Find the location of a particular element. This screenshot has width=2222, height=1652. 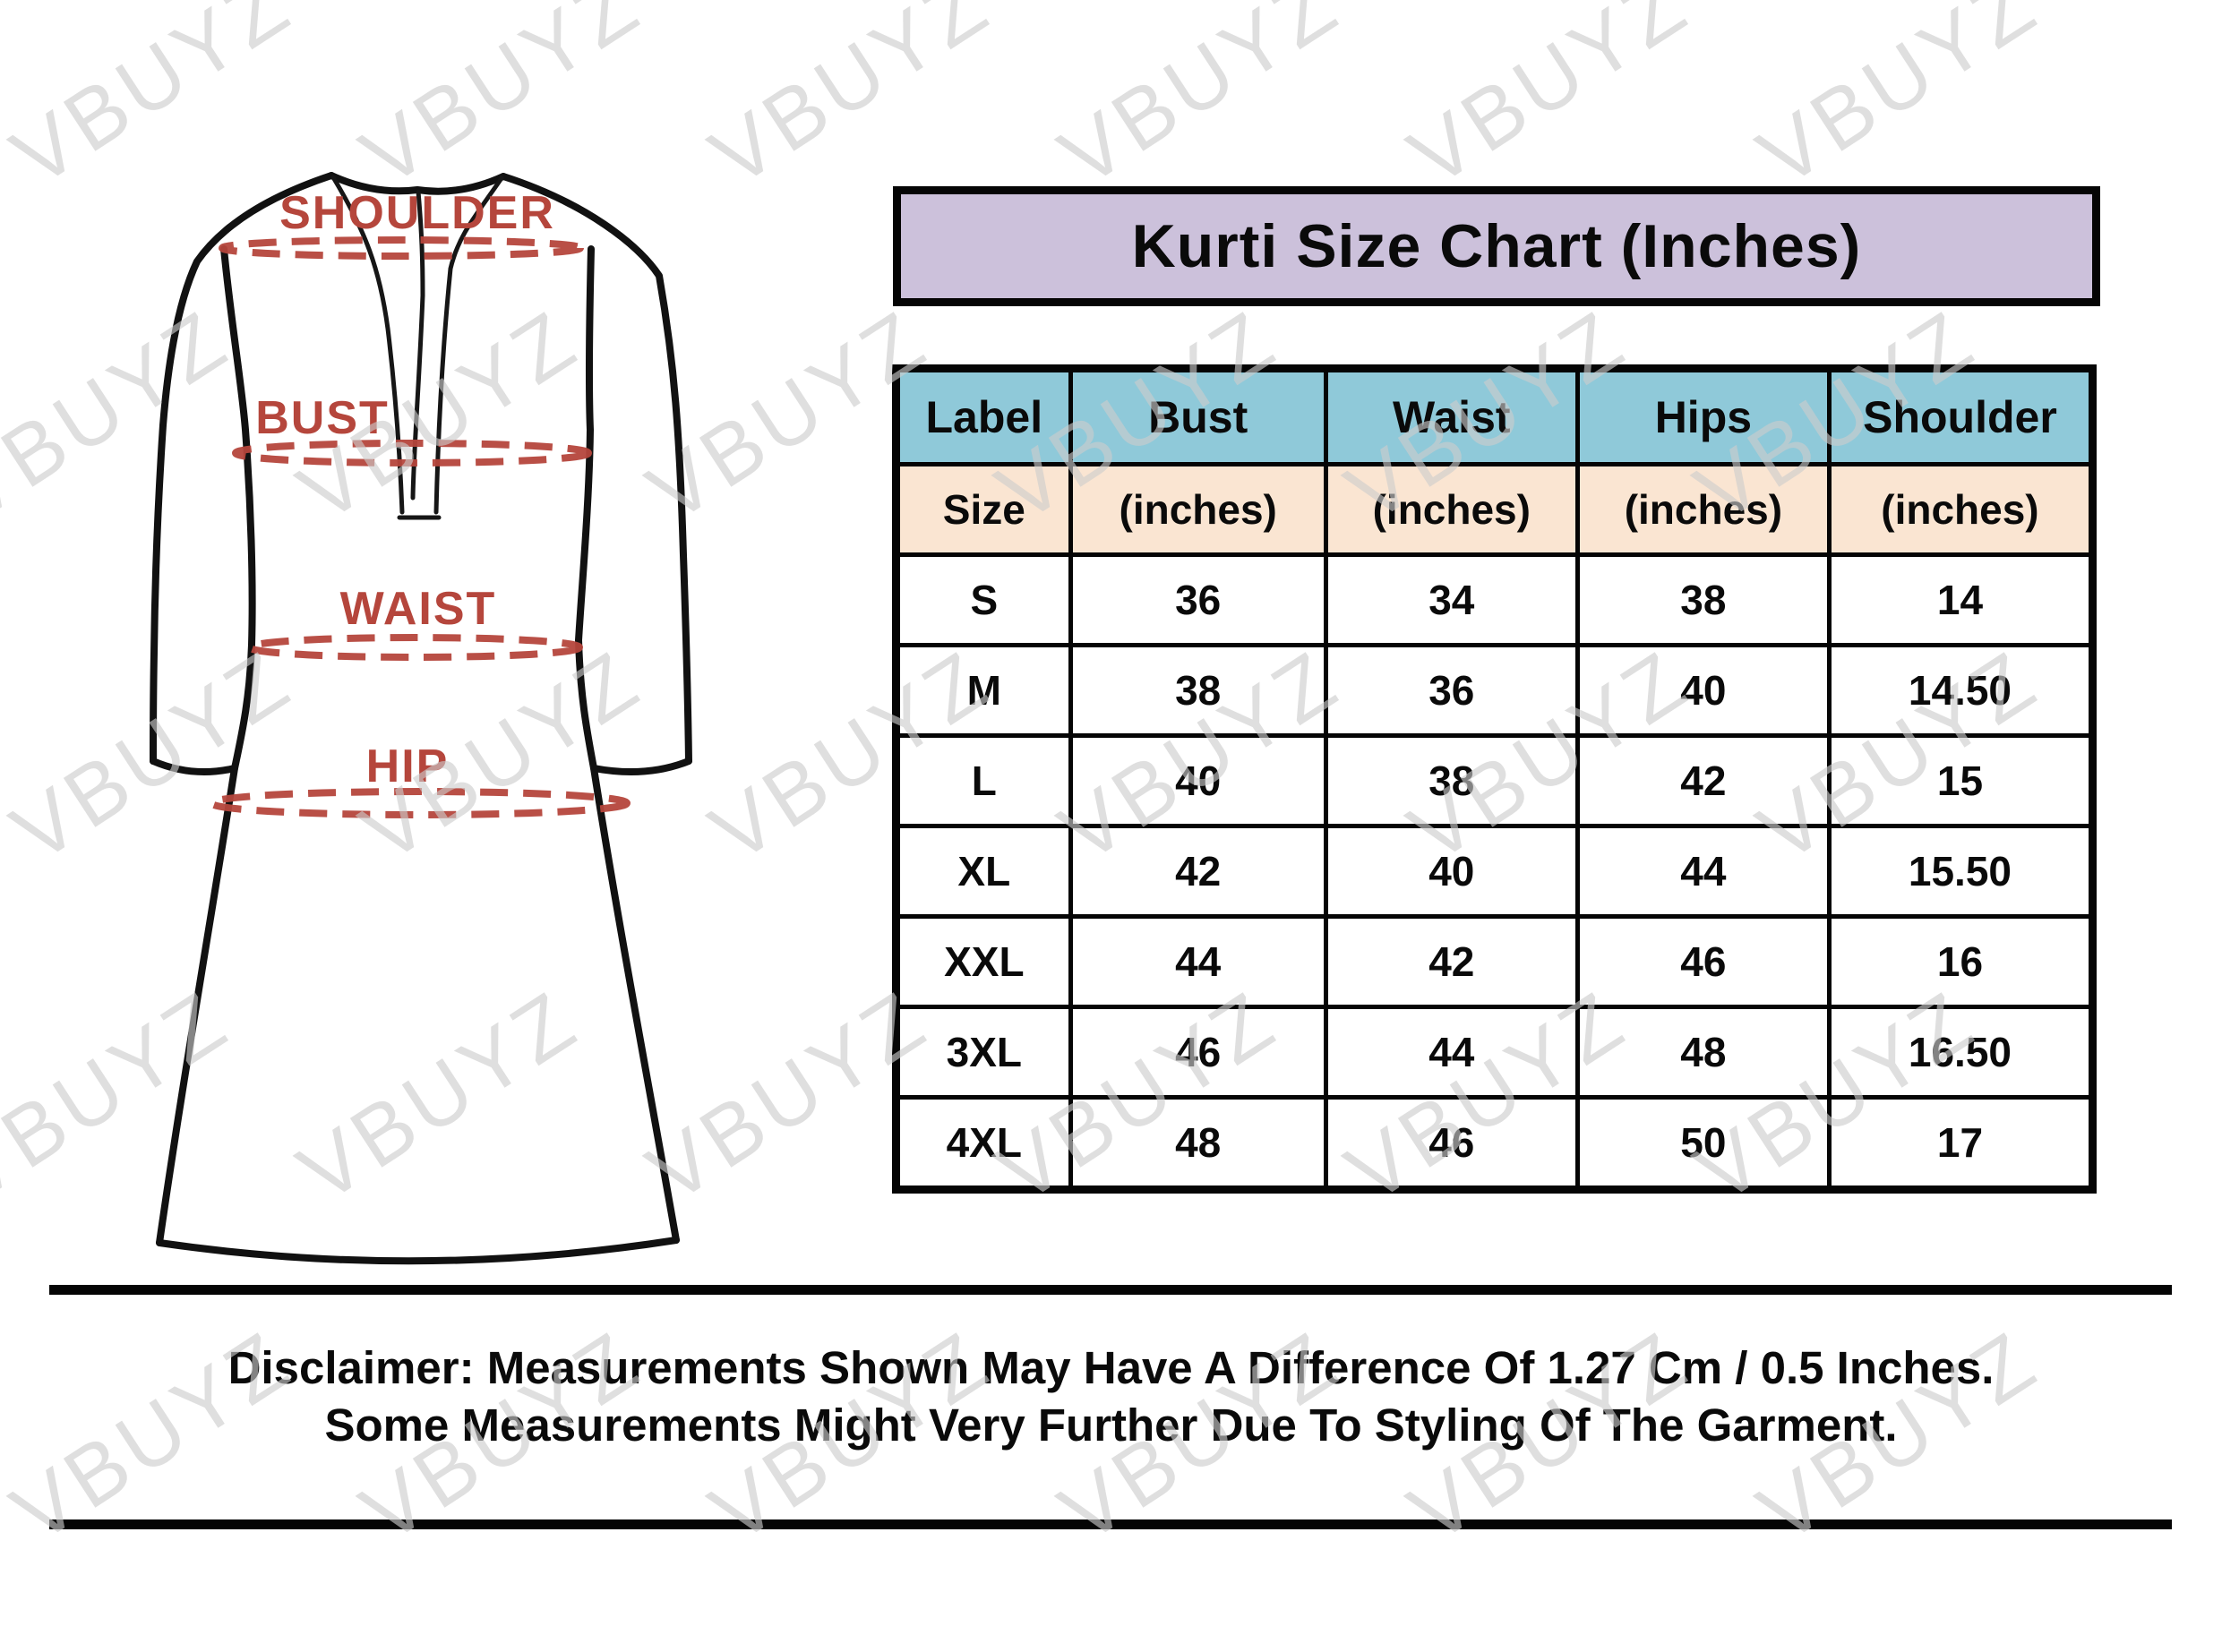

table-cell: 14.50 is located at coordinates (1961, 690).